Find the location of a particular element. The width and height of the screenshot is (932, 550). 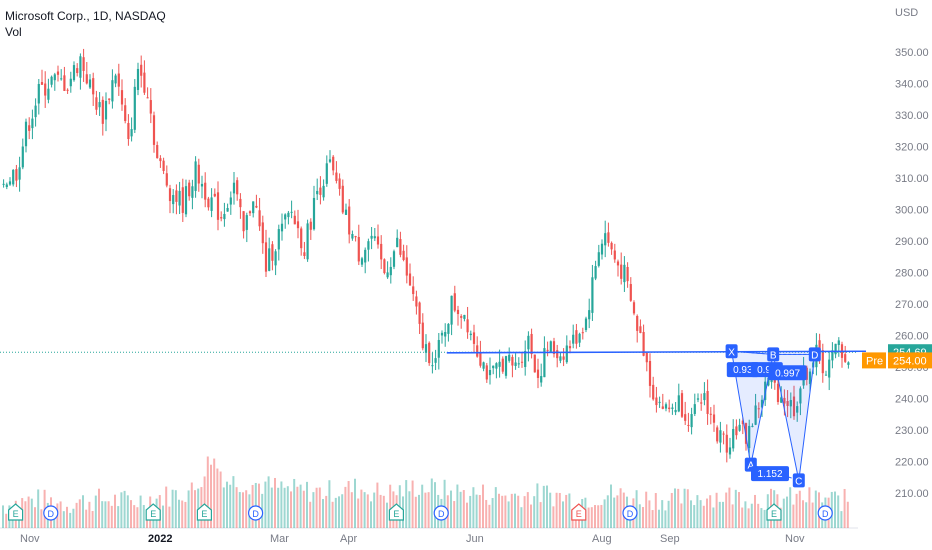

premarket-price-label: 254.00 is located at coordinates (910, 361).